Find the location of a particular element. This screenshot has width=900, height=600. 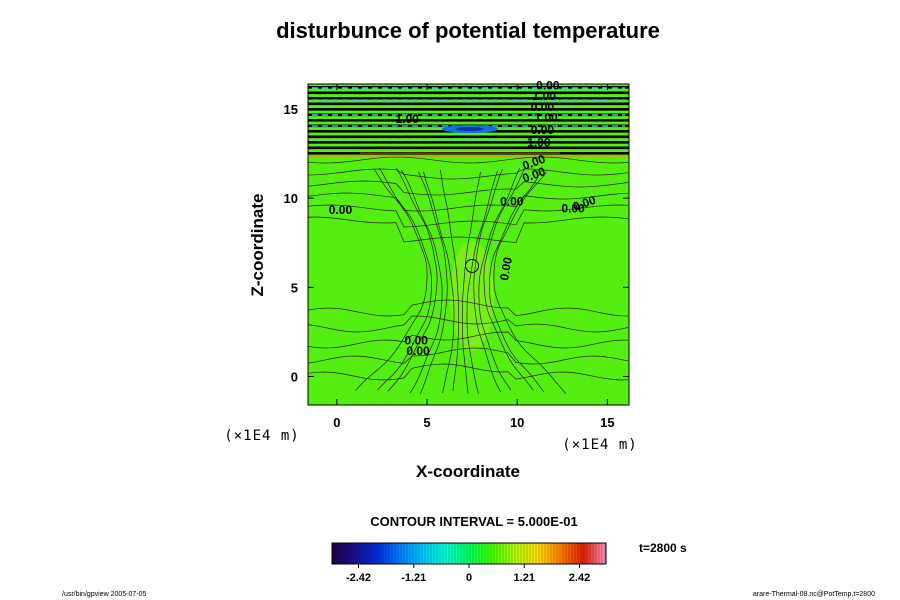

y-tick-label: 15 is located at coordinates (291, 109).